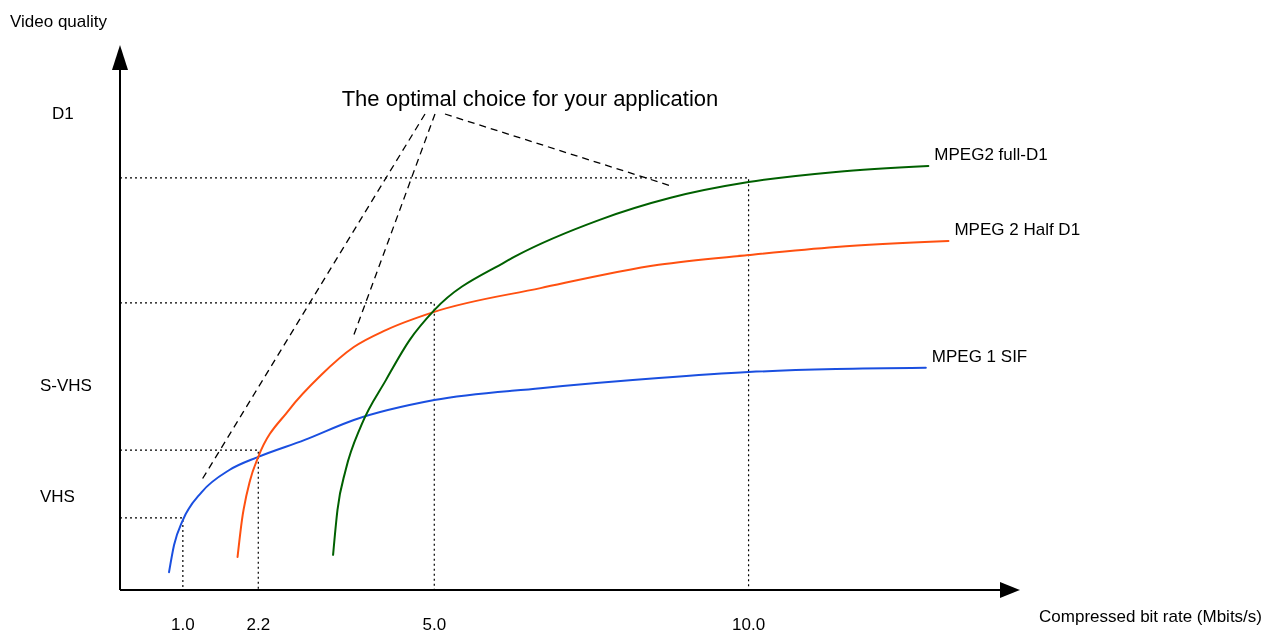 This screenshot has height=637, width=1274. I want to click on series-label: MPEG 1 SIF, so click(979, 356).